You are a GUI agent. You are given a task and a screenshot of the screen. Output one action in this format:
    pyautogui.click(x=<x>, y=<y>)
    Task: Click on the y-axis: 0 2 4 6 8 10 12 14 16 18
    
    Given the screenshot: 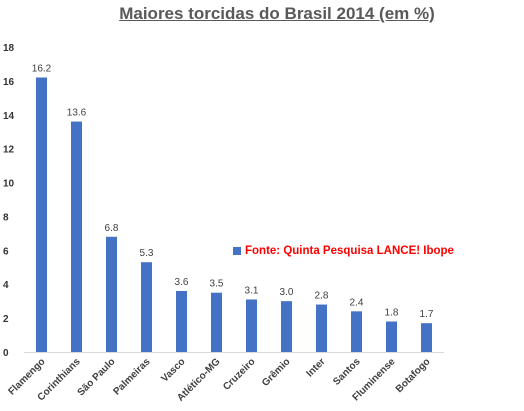 What is the action you would take?
    pyautogui.click(x=9, y=201)
    